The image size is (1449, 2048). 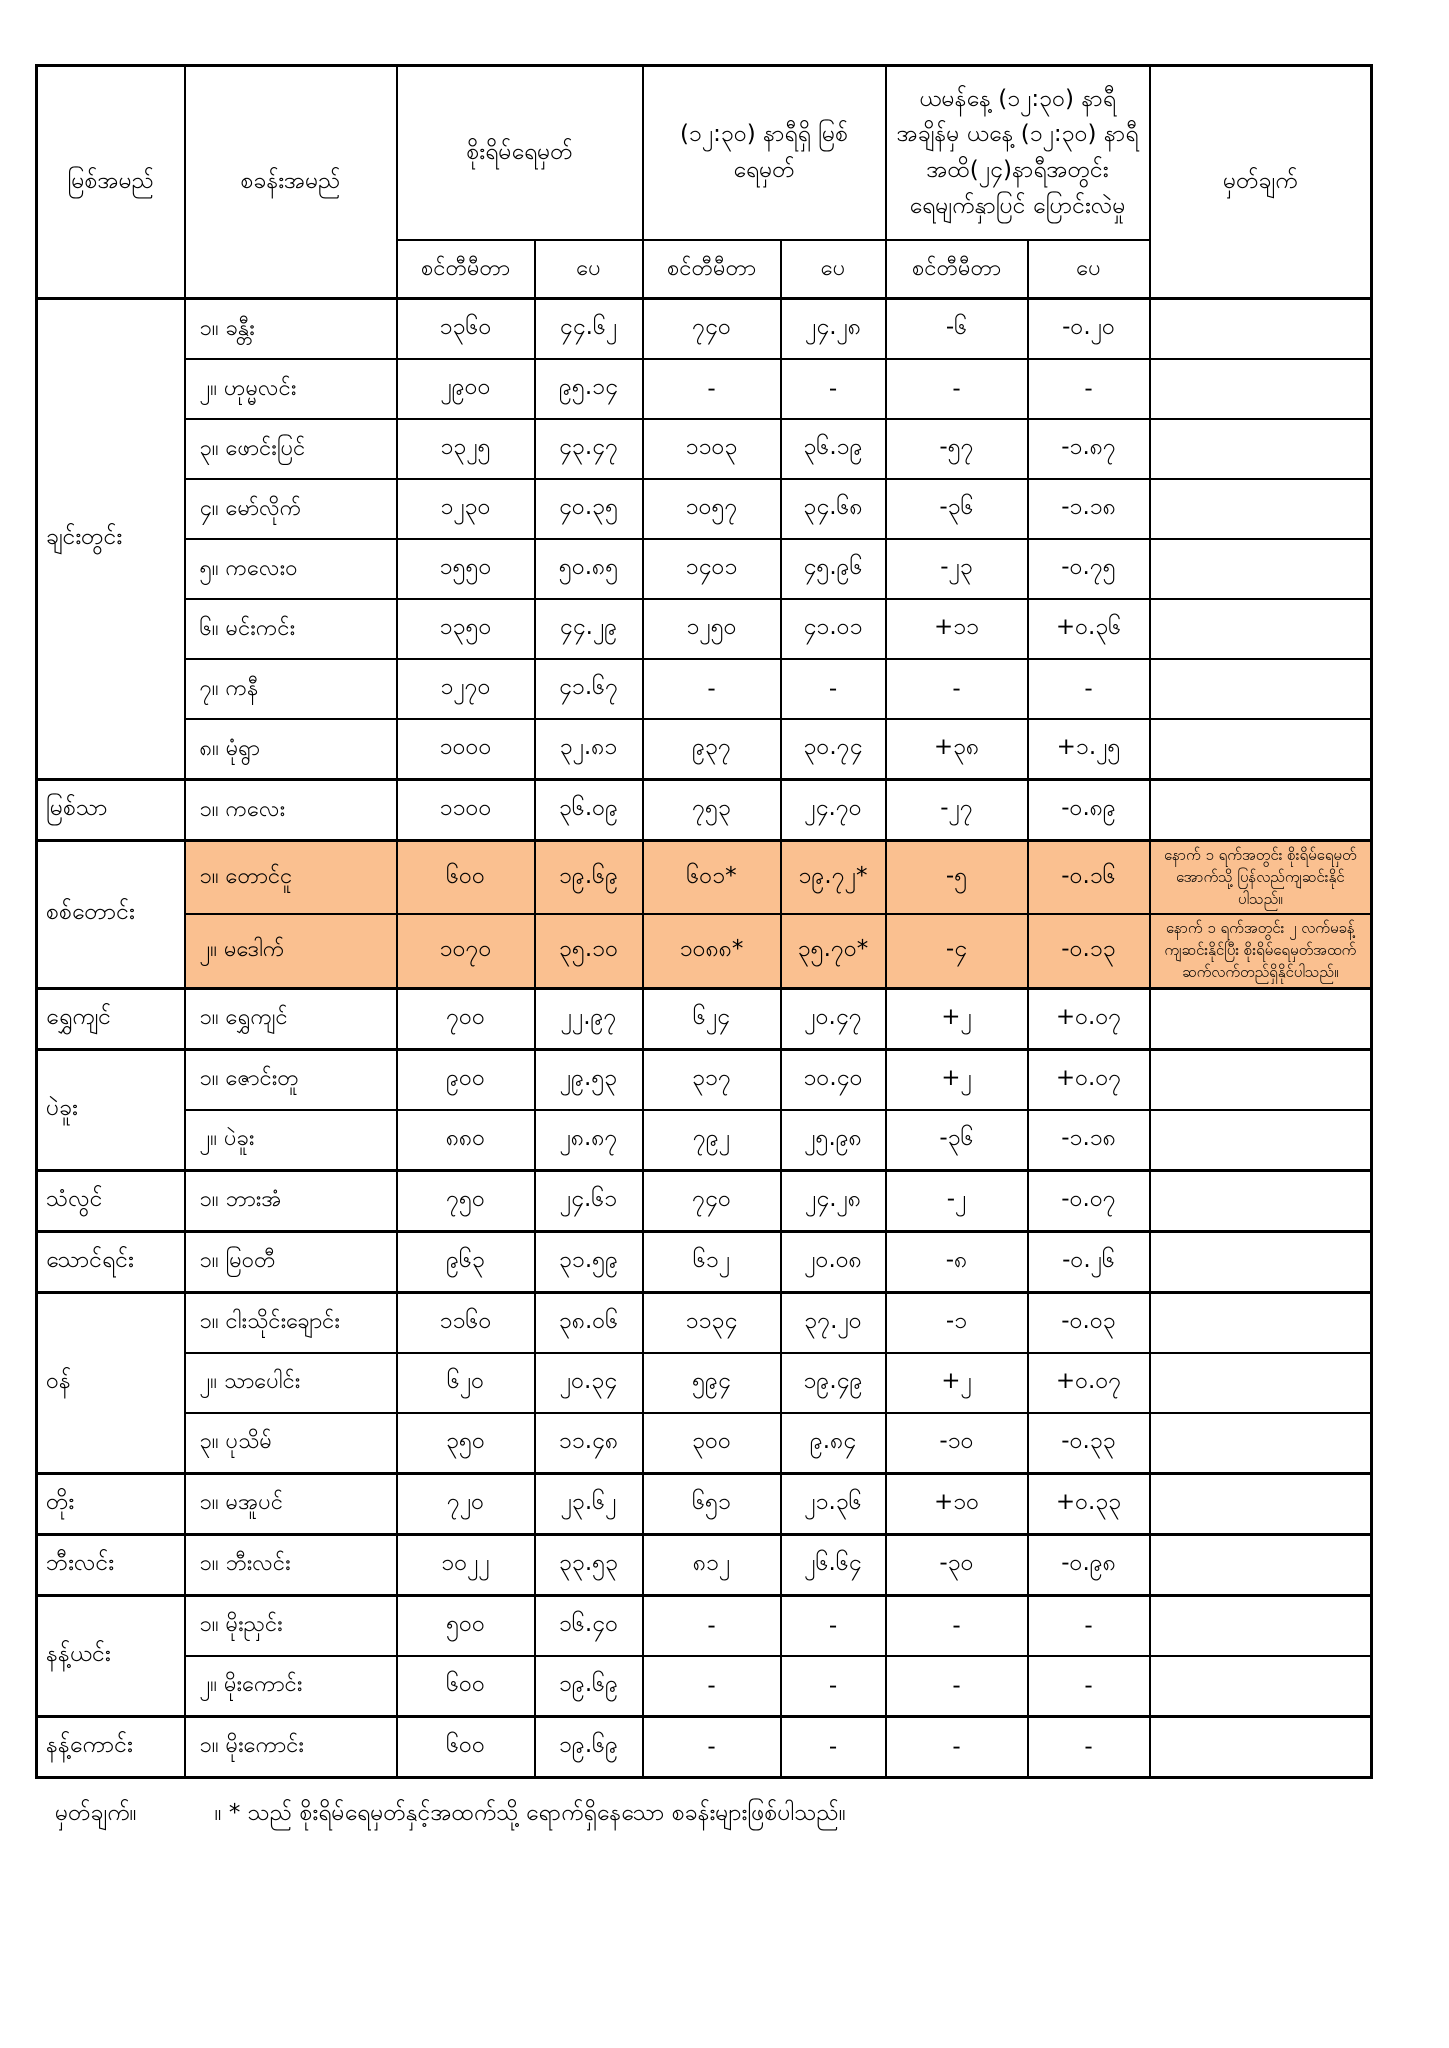 What do you see at coordinates (465, 1564) in the screenshot?
I see `danger-level-cm-cell: ၁၀၂၂` at bounding box center [465, 1564].